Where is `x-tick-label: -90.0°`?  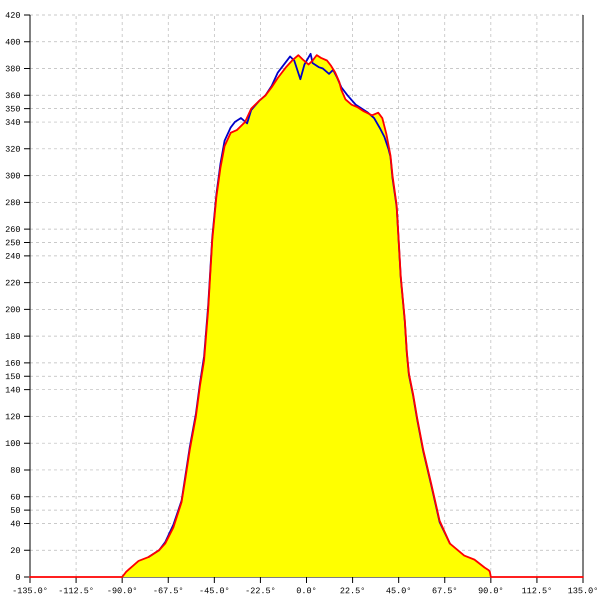 x-tick-label: -90.0° is located at coordinates (122, 591).